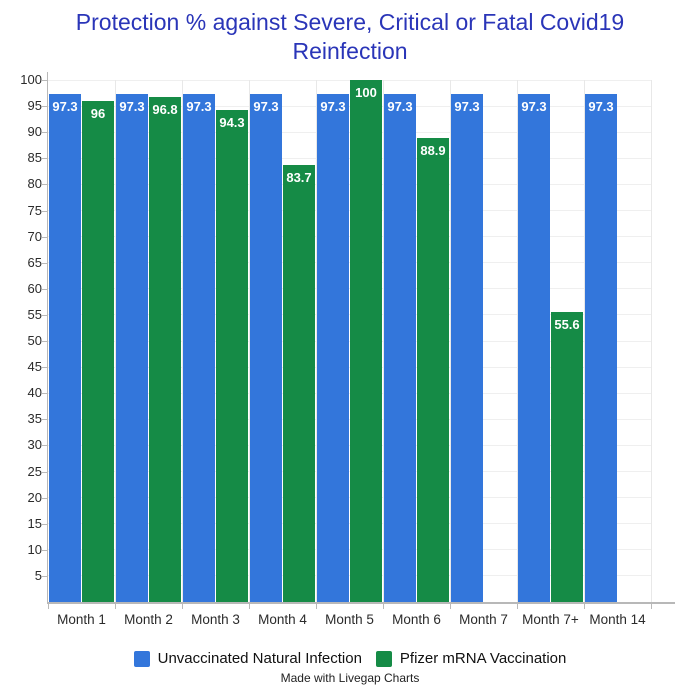 The height and width of the screenshot is (700, 700). Describe the element at coordinates (366, 92) in the screenshot. I see `bar-value-label: 100` at that location.